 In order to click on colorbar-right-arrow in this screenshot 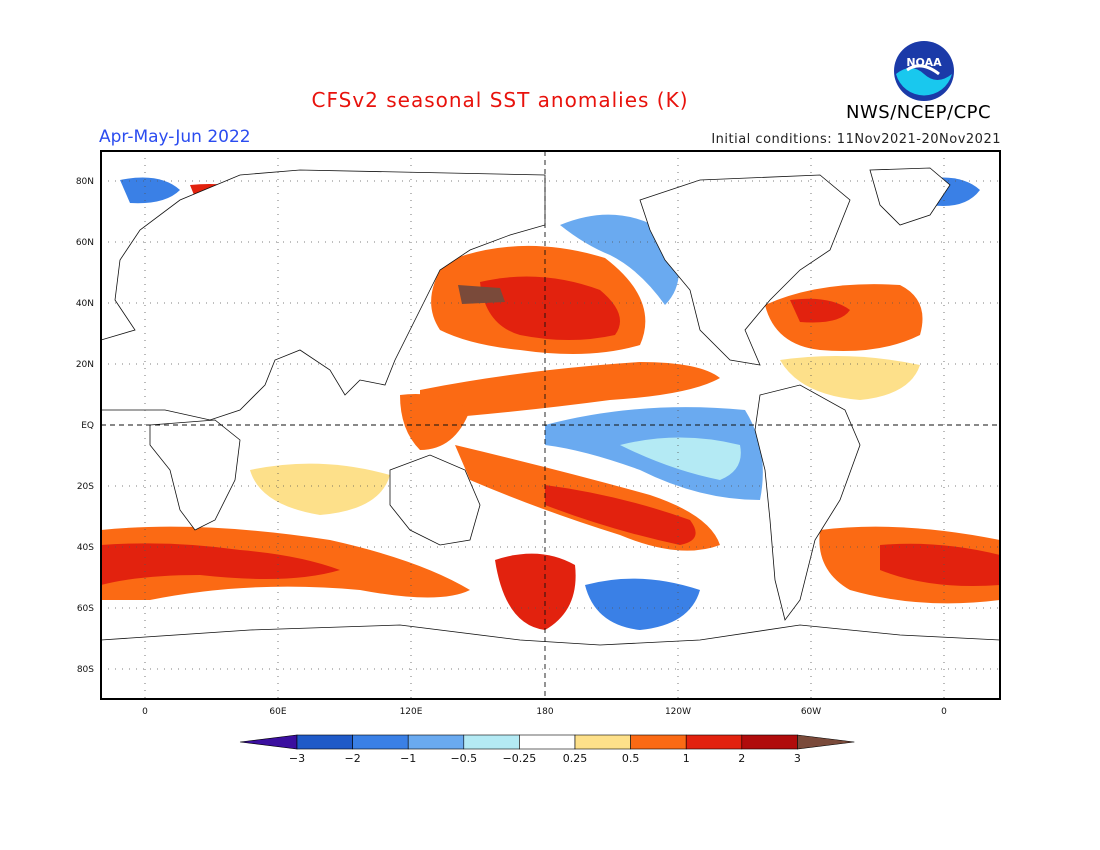, I will do `click(826, 742)`.